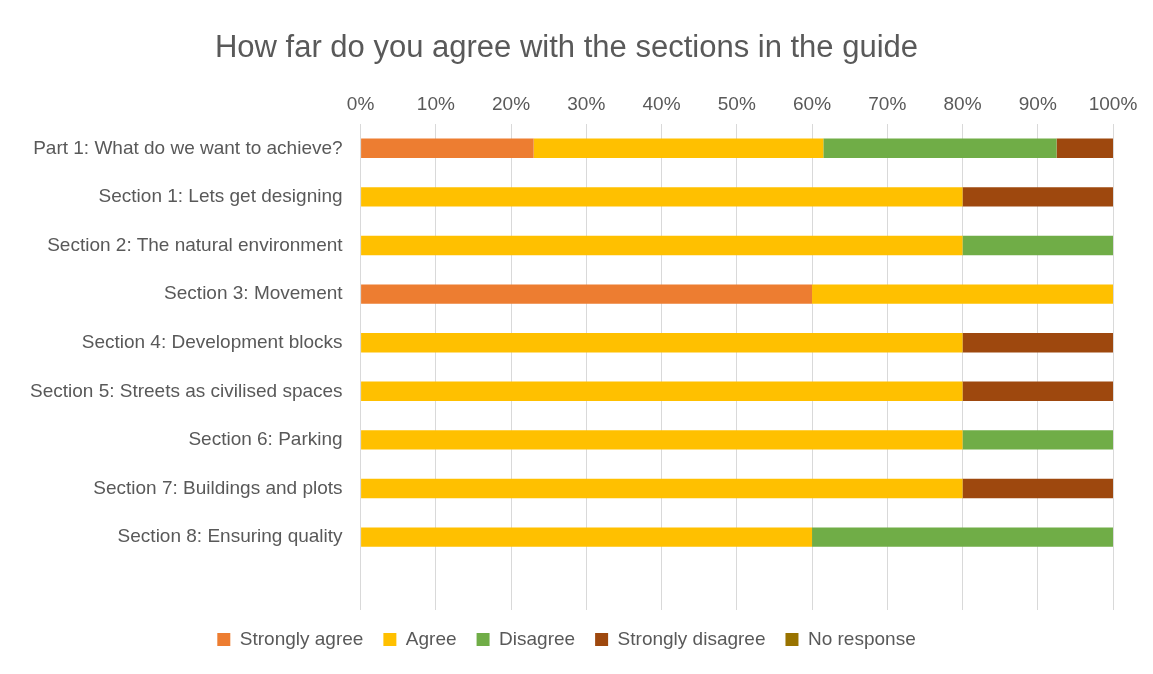  What do you see at coordinates (736, 103) in the screenshot?
I see `x-tick-label: 50%` at bounding box center [736, 103].